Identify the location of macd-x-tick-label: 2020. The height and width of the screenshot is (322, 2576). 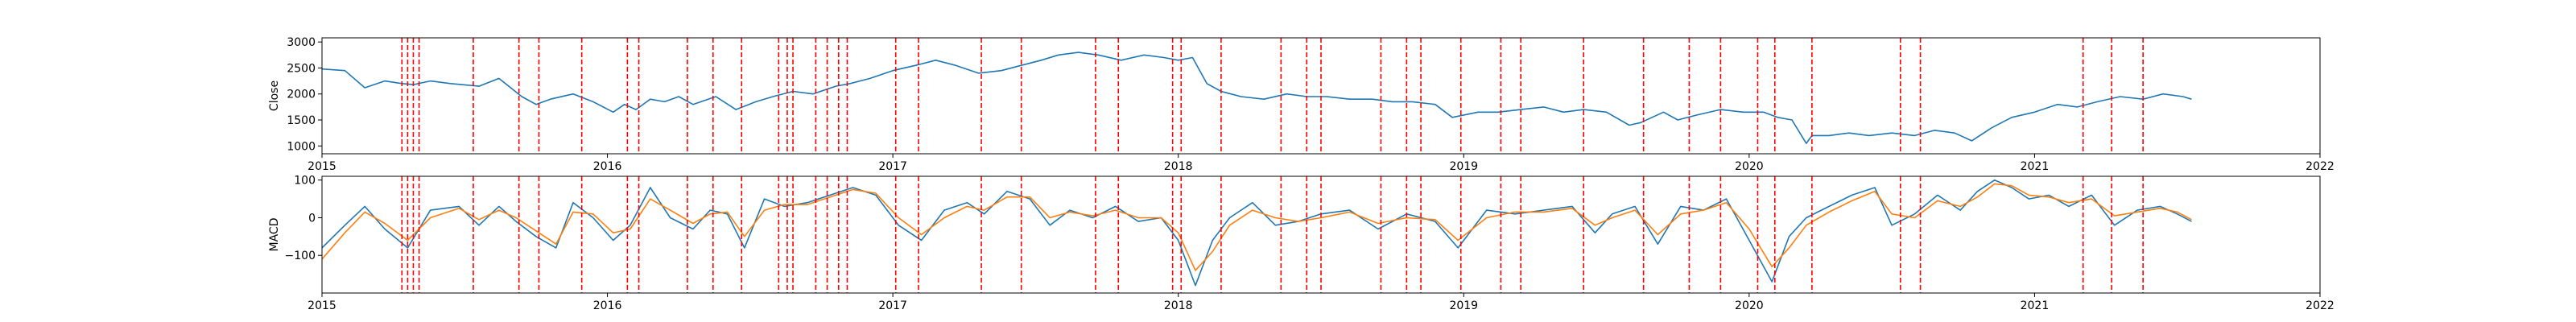
(1749, 305).